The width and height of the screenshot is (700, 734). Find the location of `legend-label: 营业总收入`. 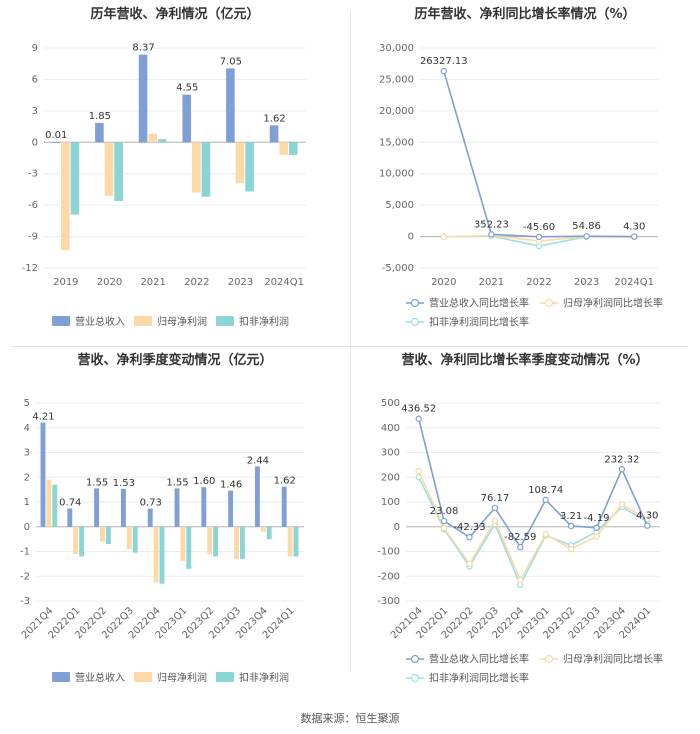

legend-label: 营业总收入 is located at coordinates (100, 321).